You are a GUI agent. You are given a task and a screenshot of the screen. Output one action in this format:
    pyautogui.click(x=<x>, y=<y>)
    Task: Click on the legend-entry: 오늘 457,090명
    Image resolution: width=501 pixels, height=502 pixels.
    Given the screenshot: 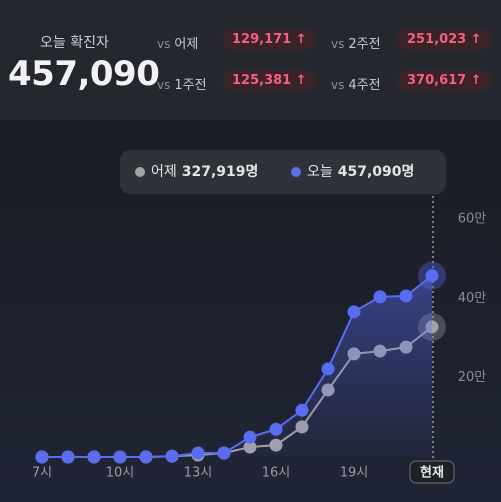 What is the action you would take?
    pyautogui.click(x=360, y=171)
    